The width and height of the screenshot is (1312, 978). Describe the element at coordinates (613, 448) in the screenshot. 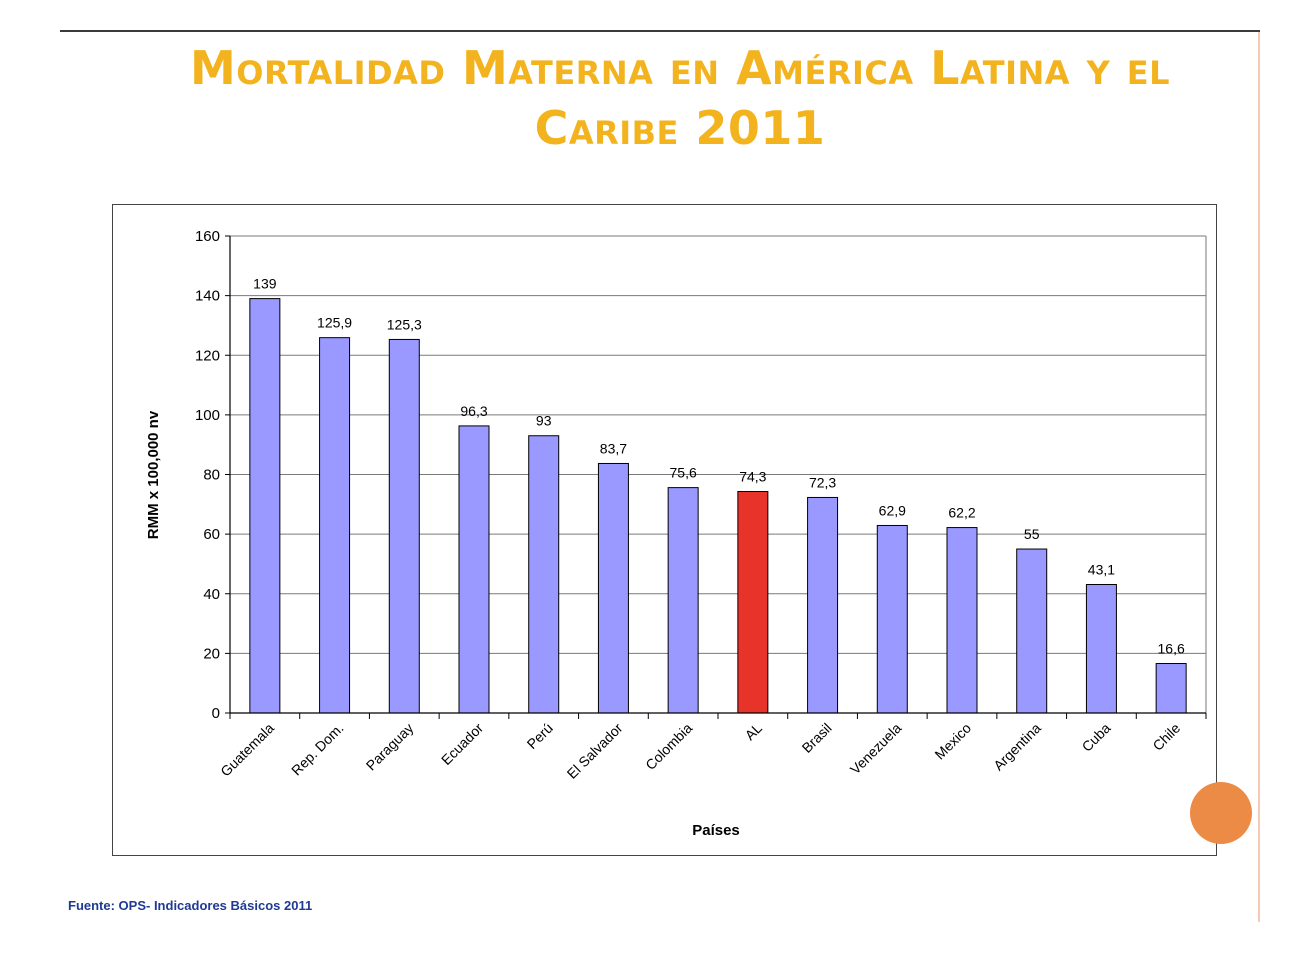

I see `value-label: 83,7` at that location.